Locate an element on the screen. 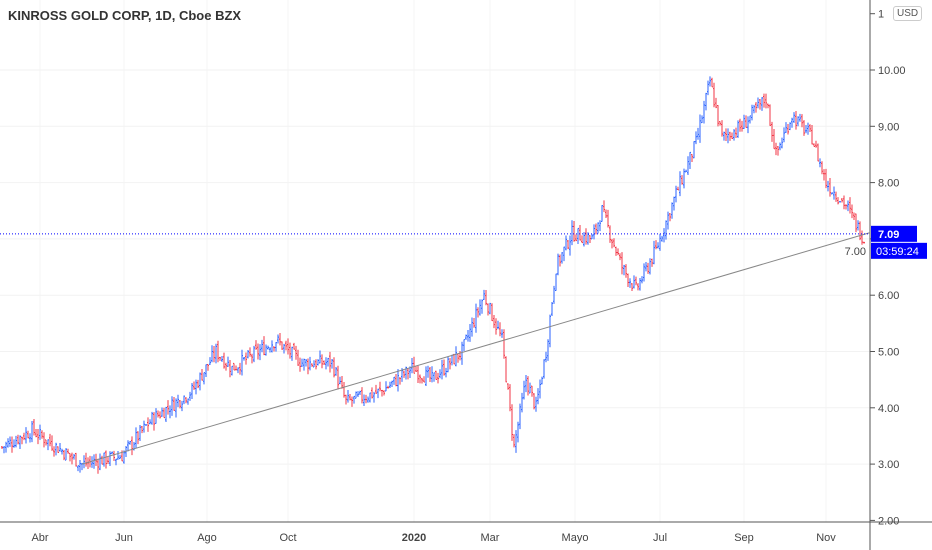 This screenshot has height=550, width=932. last-price-label: 7.09 is located at coordinates (888, 235).